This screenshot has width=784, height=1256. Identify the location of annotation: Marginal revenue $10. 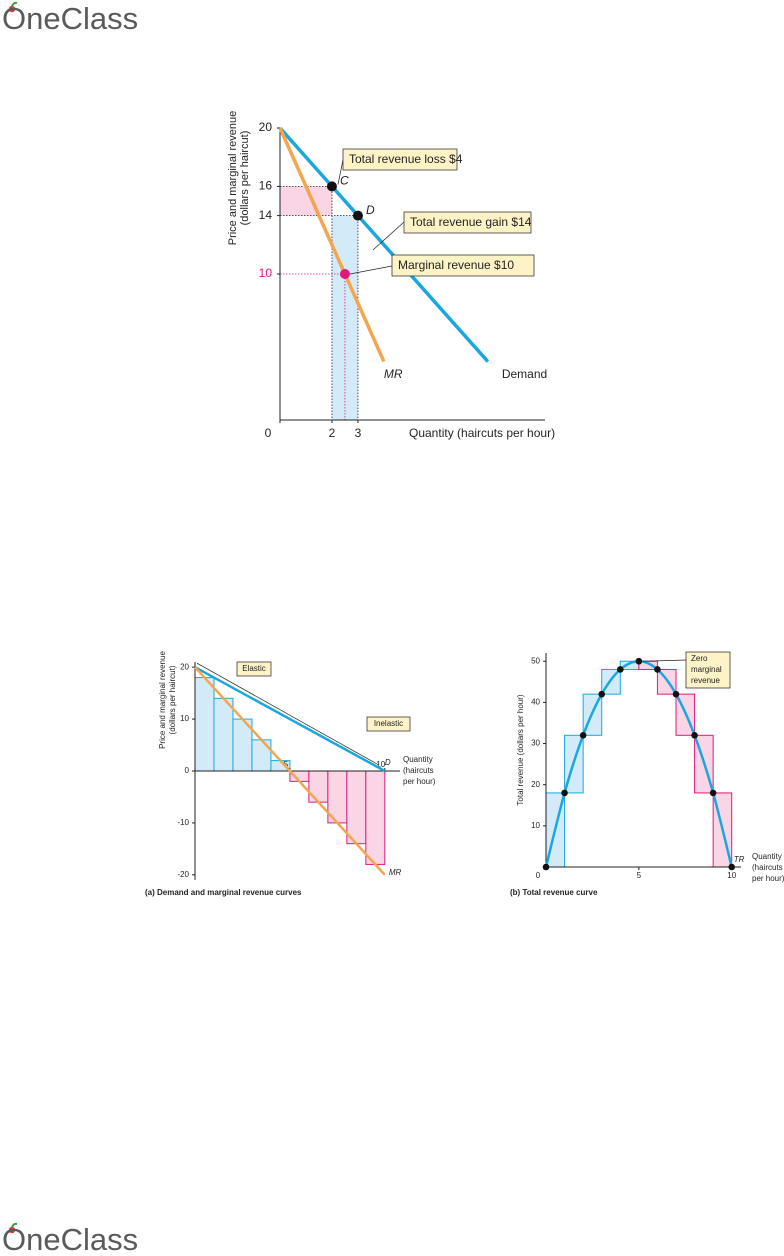
(456, 265).